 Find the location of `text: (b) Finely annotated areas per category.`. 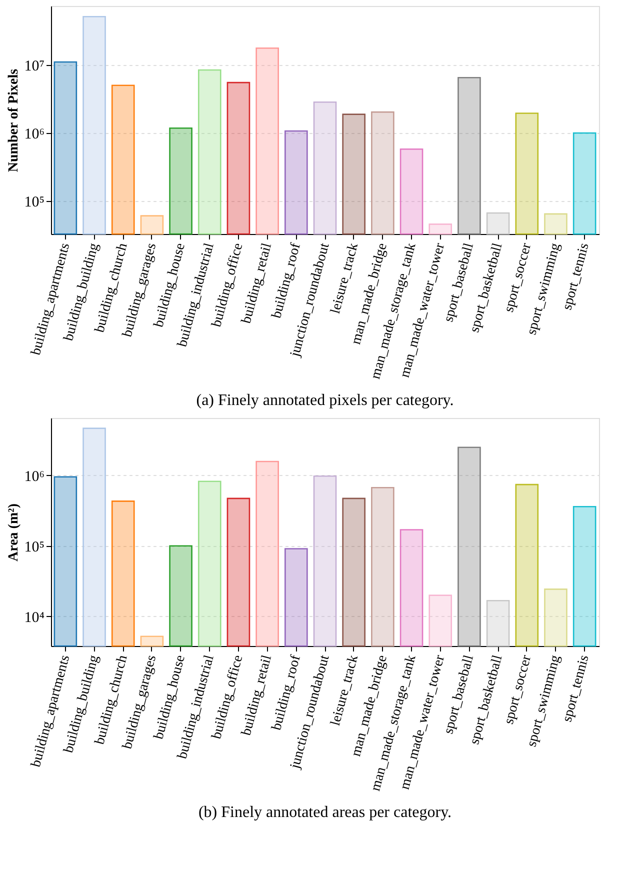

text: (b) Finely annotated areas per category. is located at coordinates (325, 812).